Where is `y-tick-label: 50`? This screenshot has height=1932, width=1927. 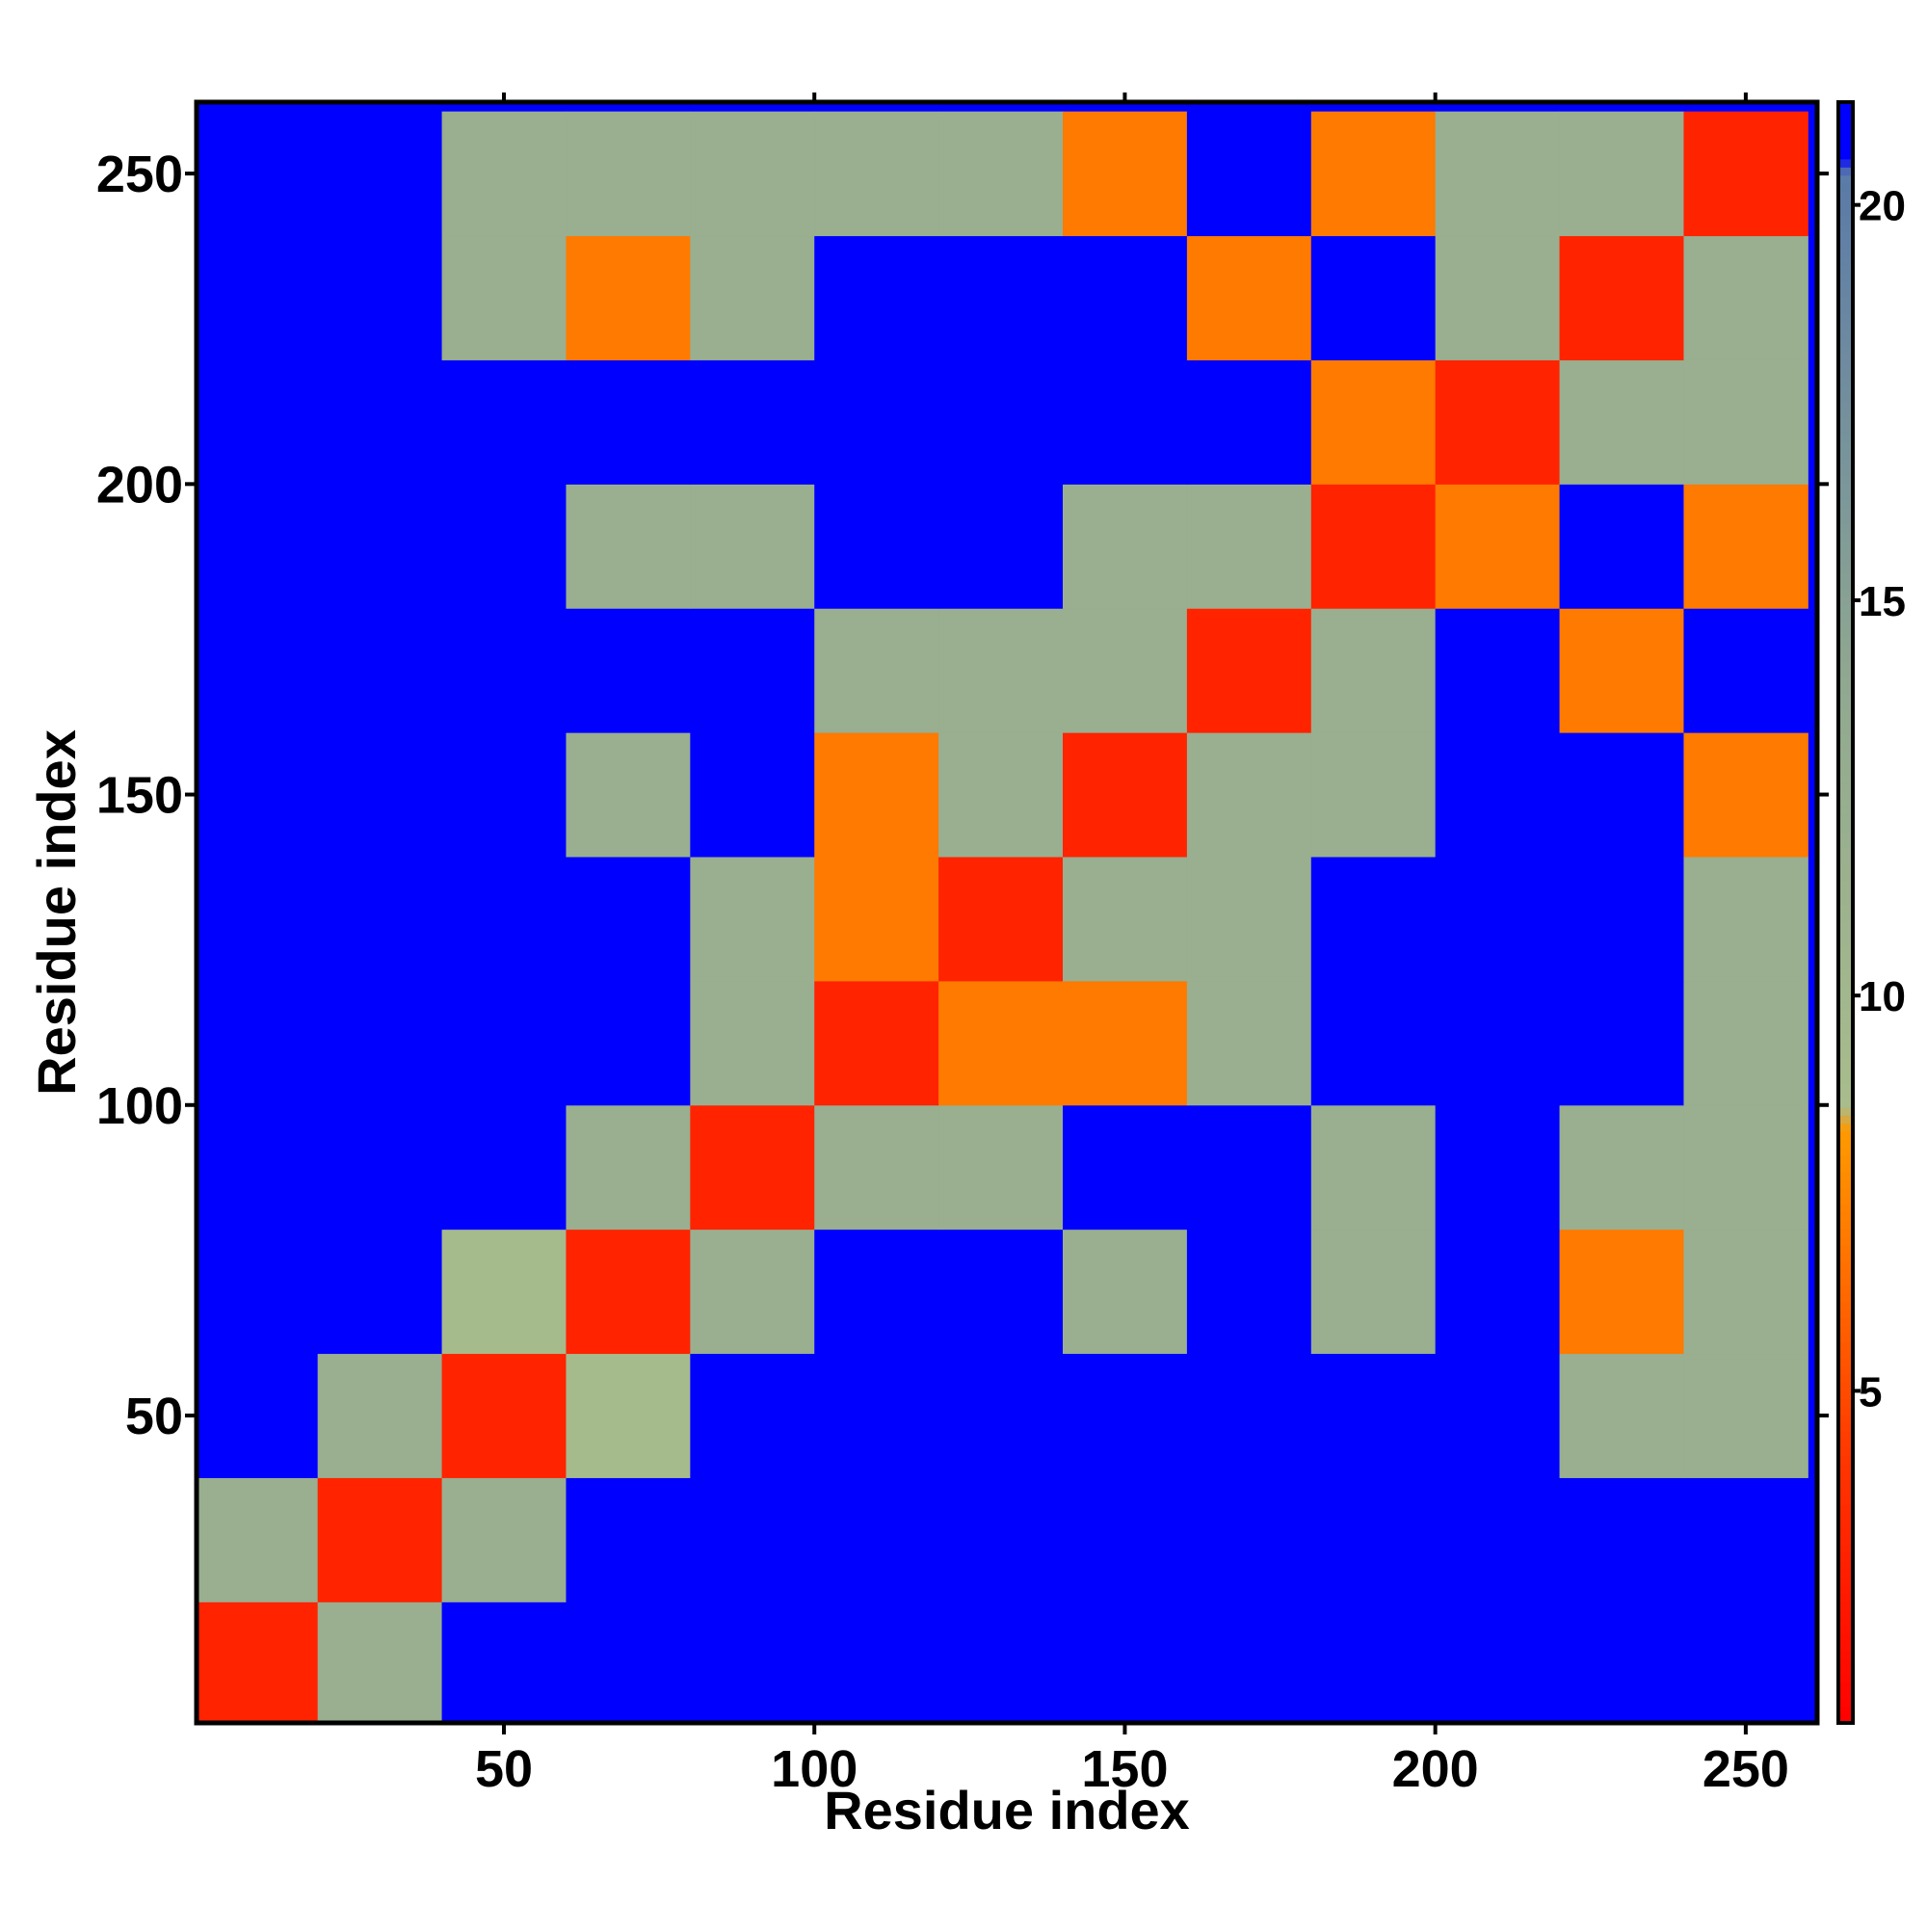 y-tick-label: 50 is located at coordinates (154, 1416).